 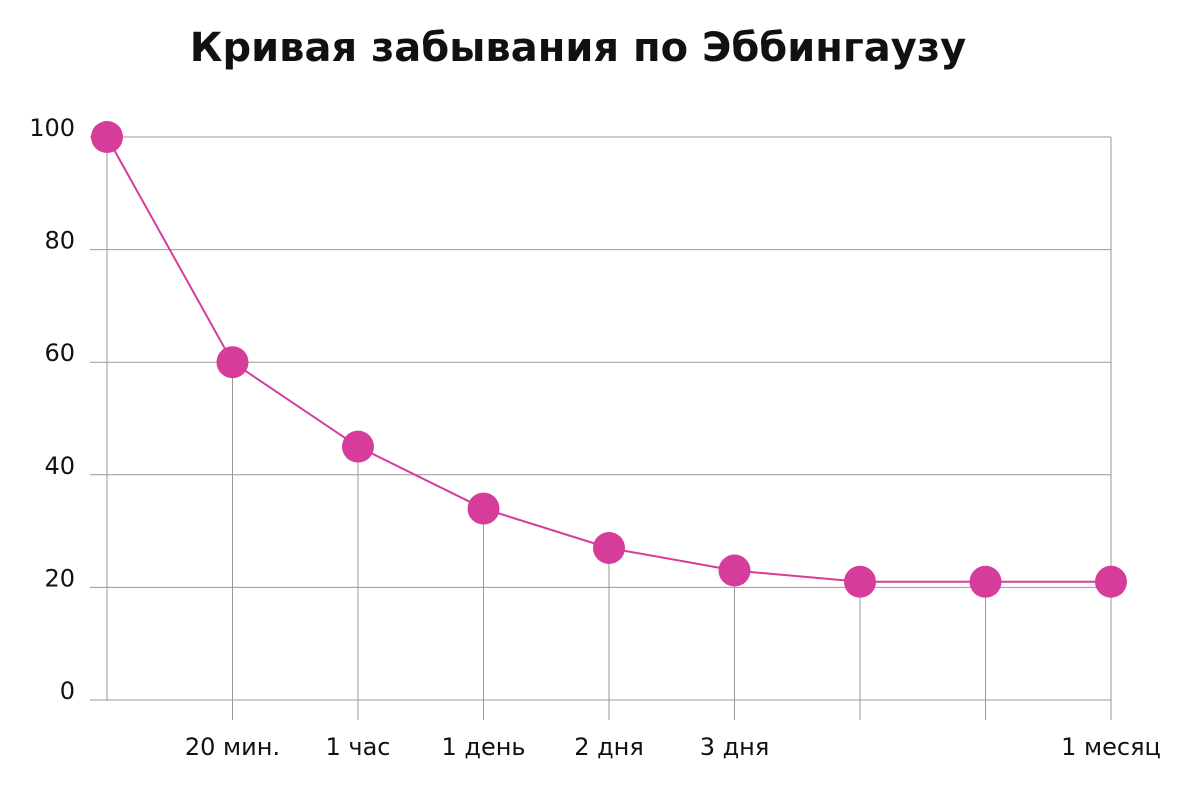 What do you see at coordinates (59, 241) in the screenshot?
I see `y-tick-label: 80` at bounding box center [59, 241].